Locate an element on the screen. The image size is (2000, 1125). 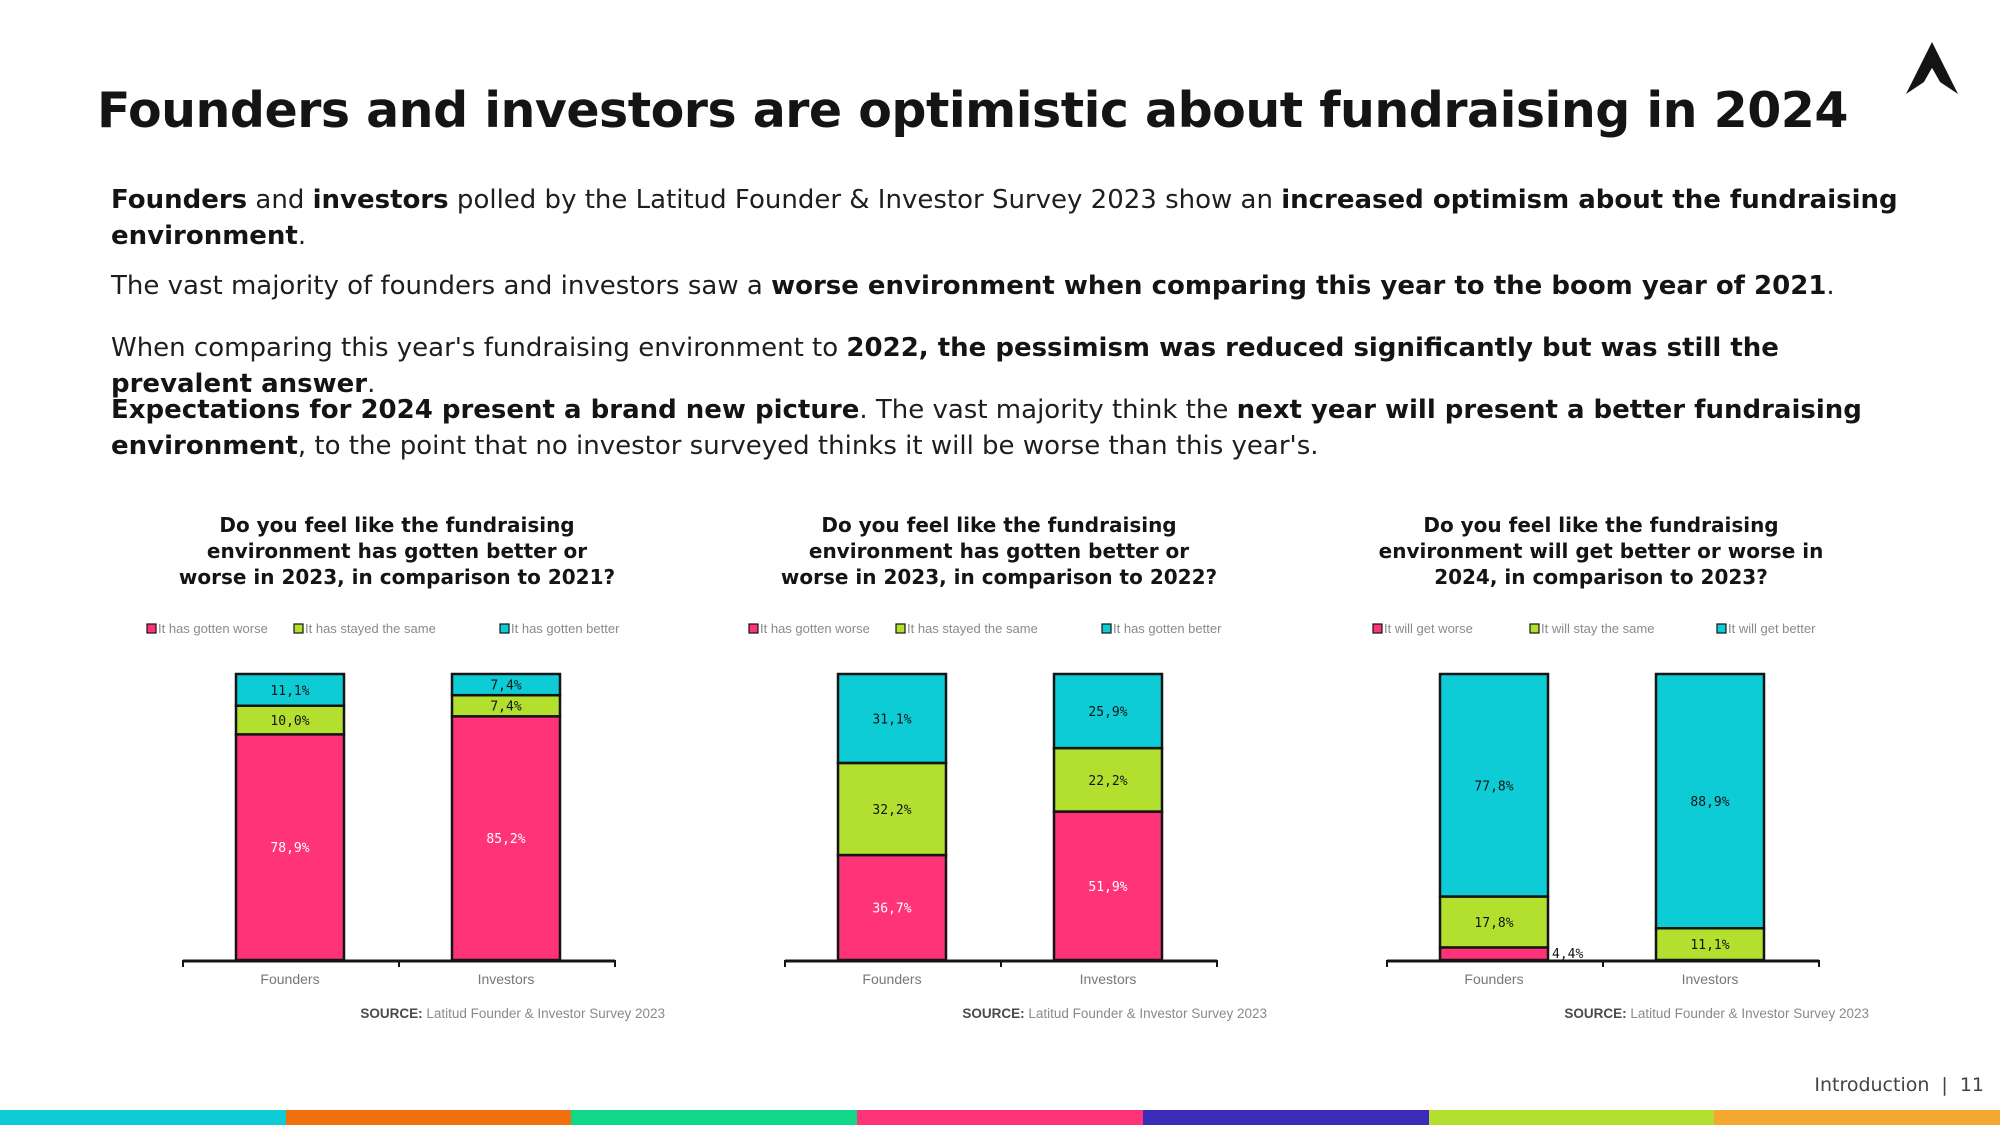
data-label: 85,2% is located at coordinates (505, 839).